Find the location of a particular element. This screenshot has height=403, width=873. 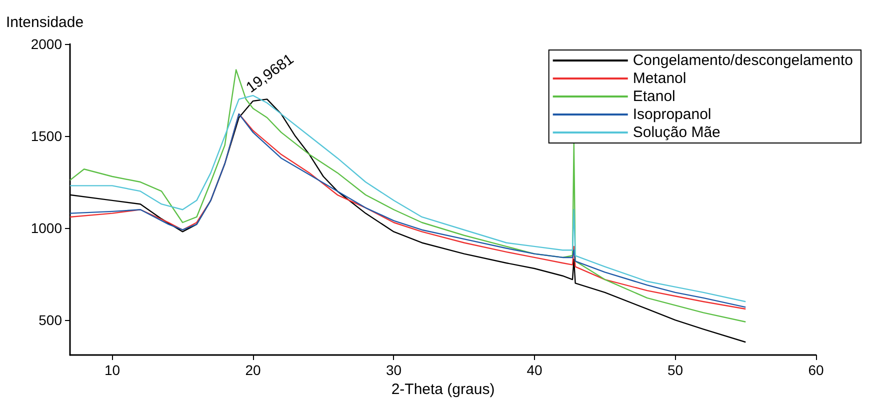

x-tick-label: 60 is located at coordinates (816, 370).